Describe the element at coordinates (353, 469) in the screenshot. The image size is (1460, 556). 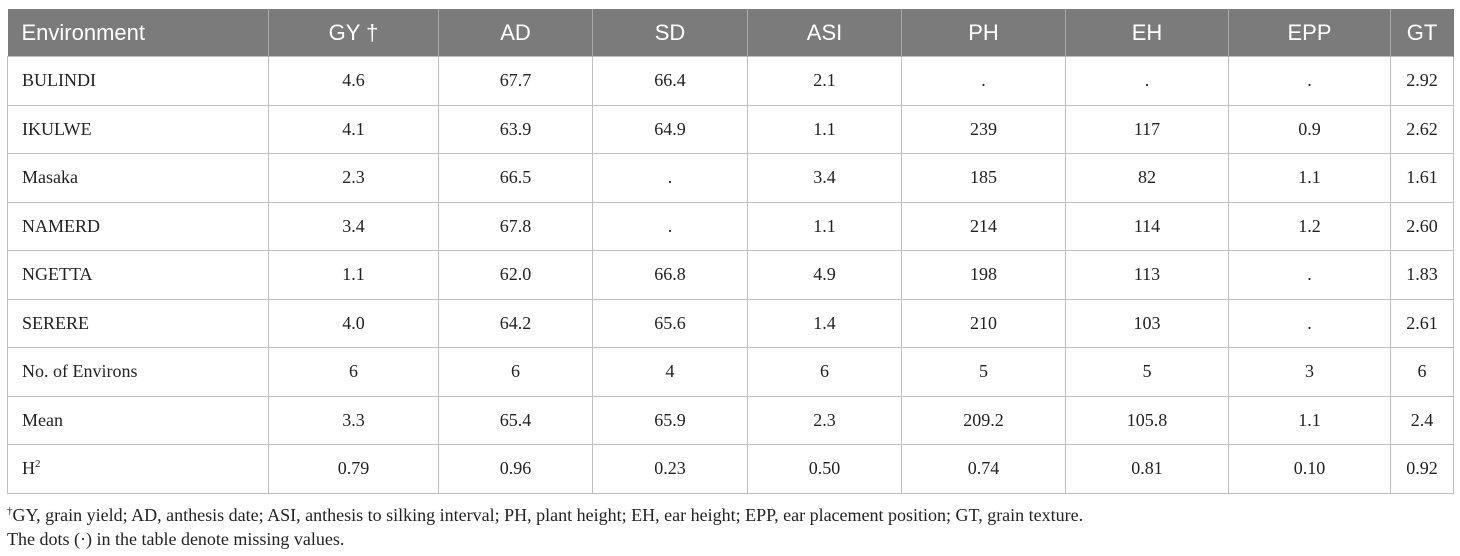
I see `table-cell: 0.79` at that location.